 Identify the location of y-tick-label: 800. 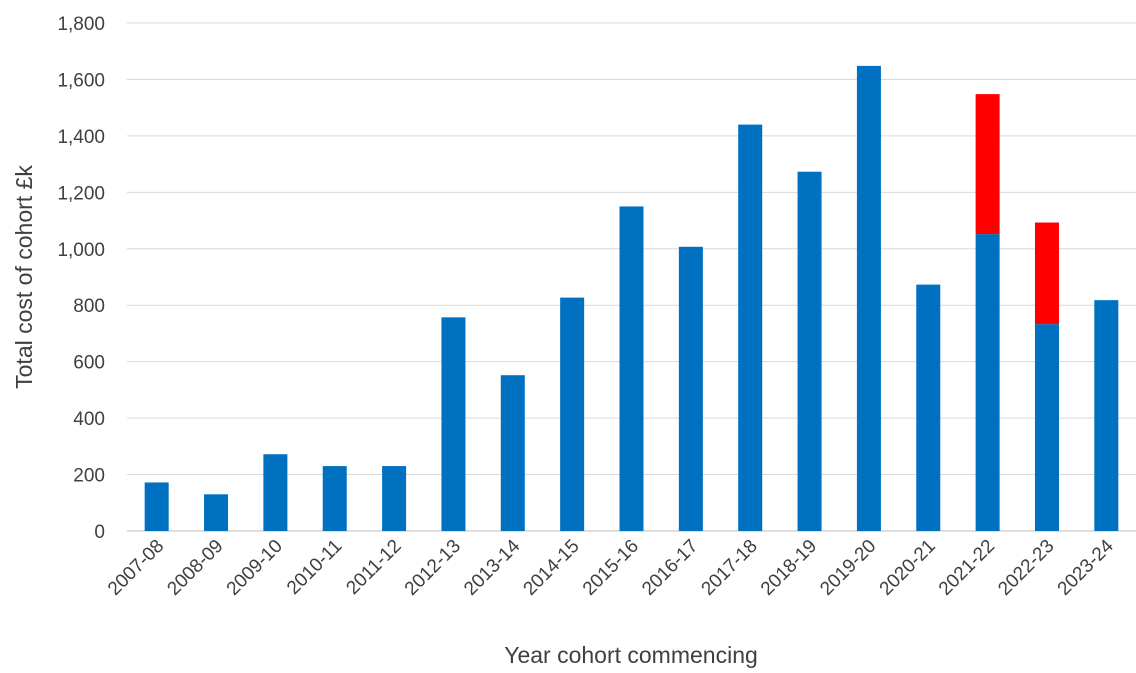
(89, 306).